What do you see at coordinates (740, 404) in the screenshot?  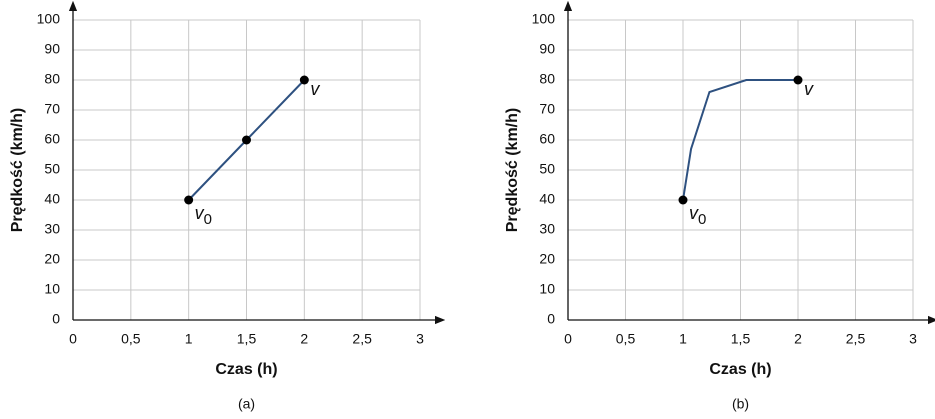 I see `caption: (b)` at bounding box center [740, 404].